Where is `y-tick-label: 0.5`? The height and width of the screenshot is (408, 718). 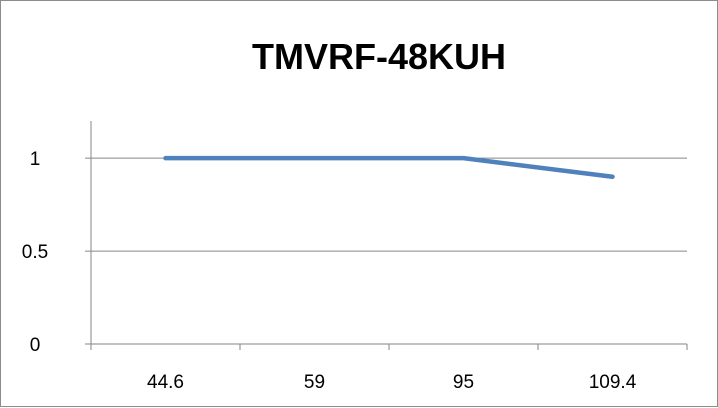
y-tick-label: 0.5 is located at coordinates (35, 252).